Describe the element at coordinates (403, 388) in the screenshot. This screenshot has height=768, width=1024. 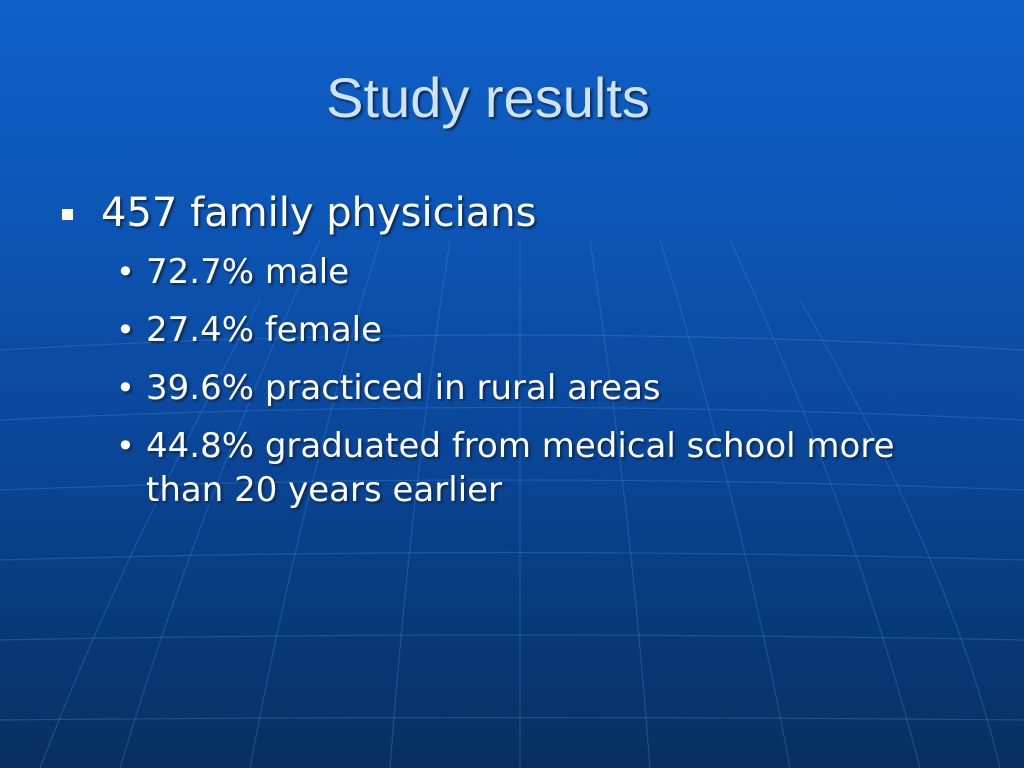
I see `sub-bullet-text: 39.6% practiced in rural areas` at that location.